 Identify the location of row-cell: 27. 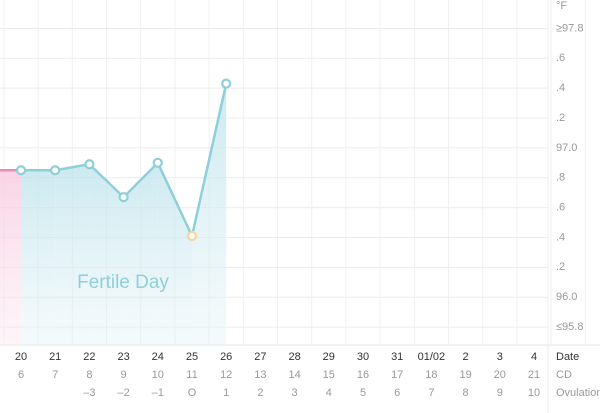
(260, 357).